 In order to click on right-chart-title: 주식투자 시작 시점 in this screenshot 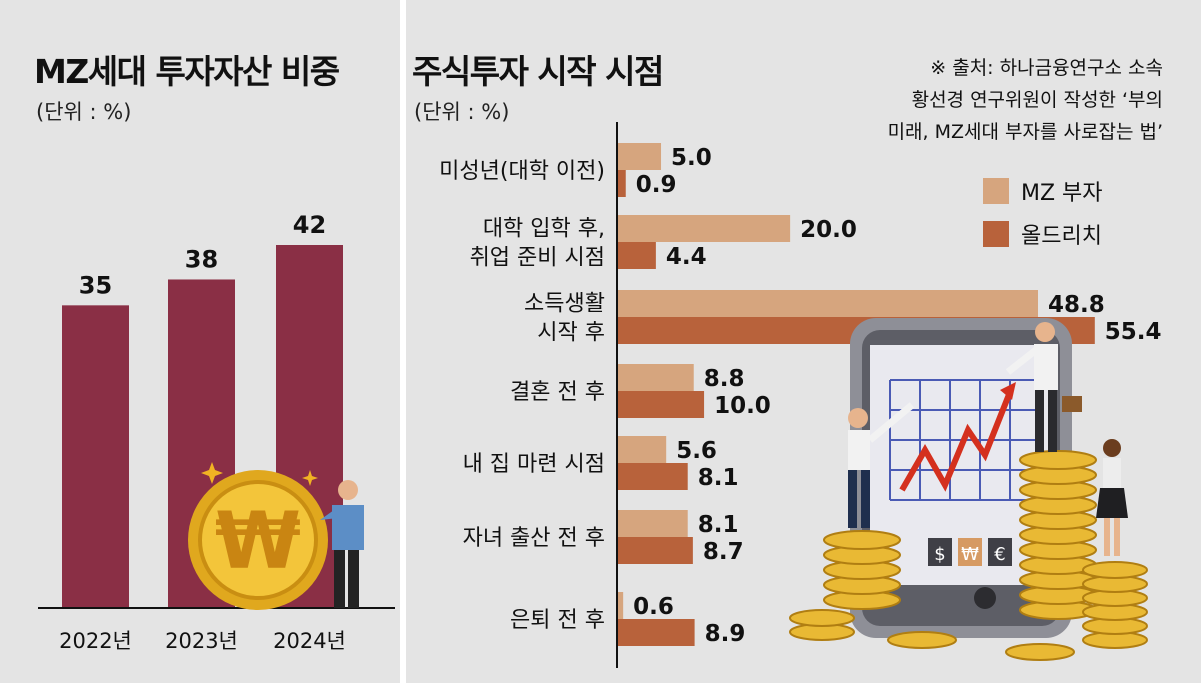, I will do `click(538, 71)`.